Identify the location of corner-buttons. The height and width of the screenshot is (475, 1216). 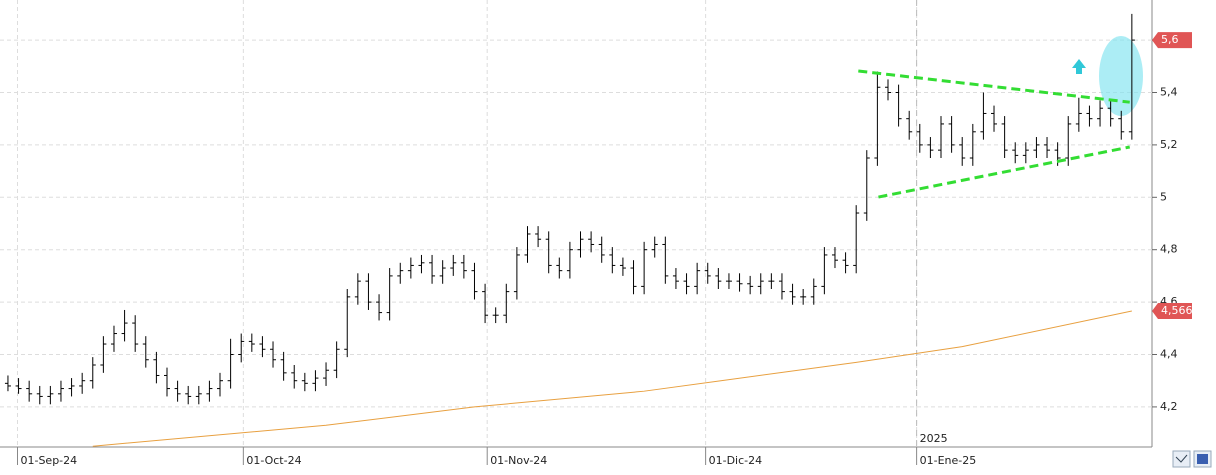
(1192, 459).